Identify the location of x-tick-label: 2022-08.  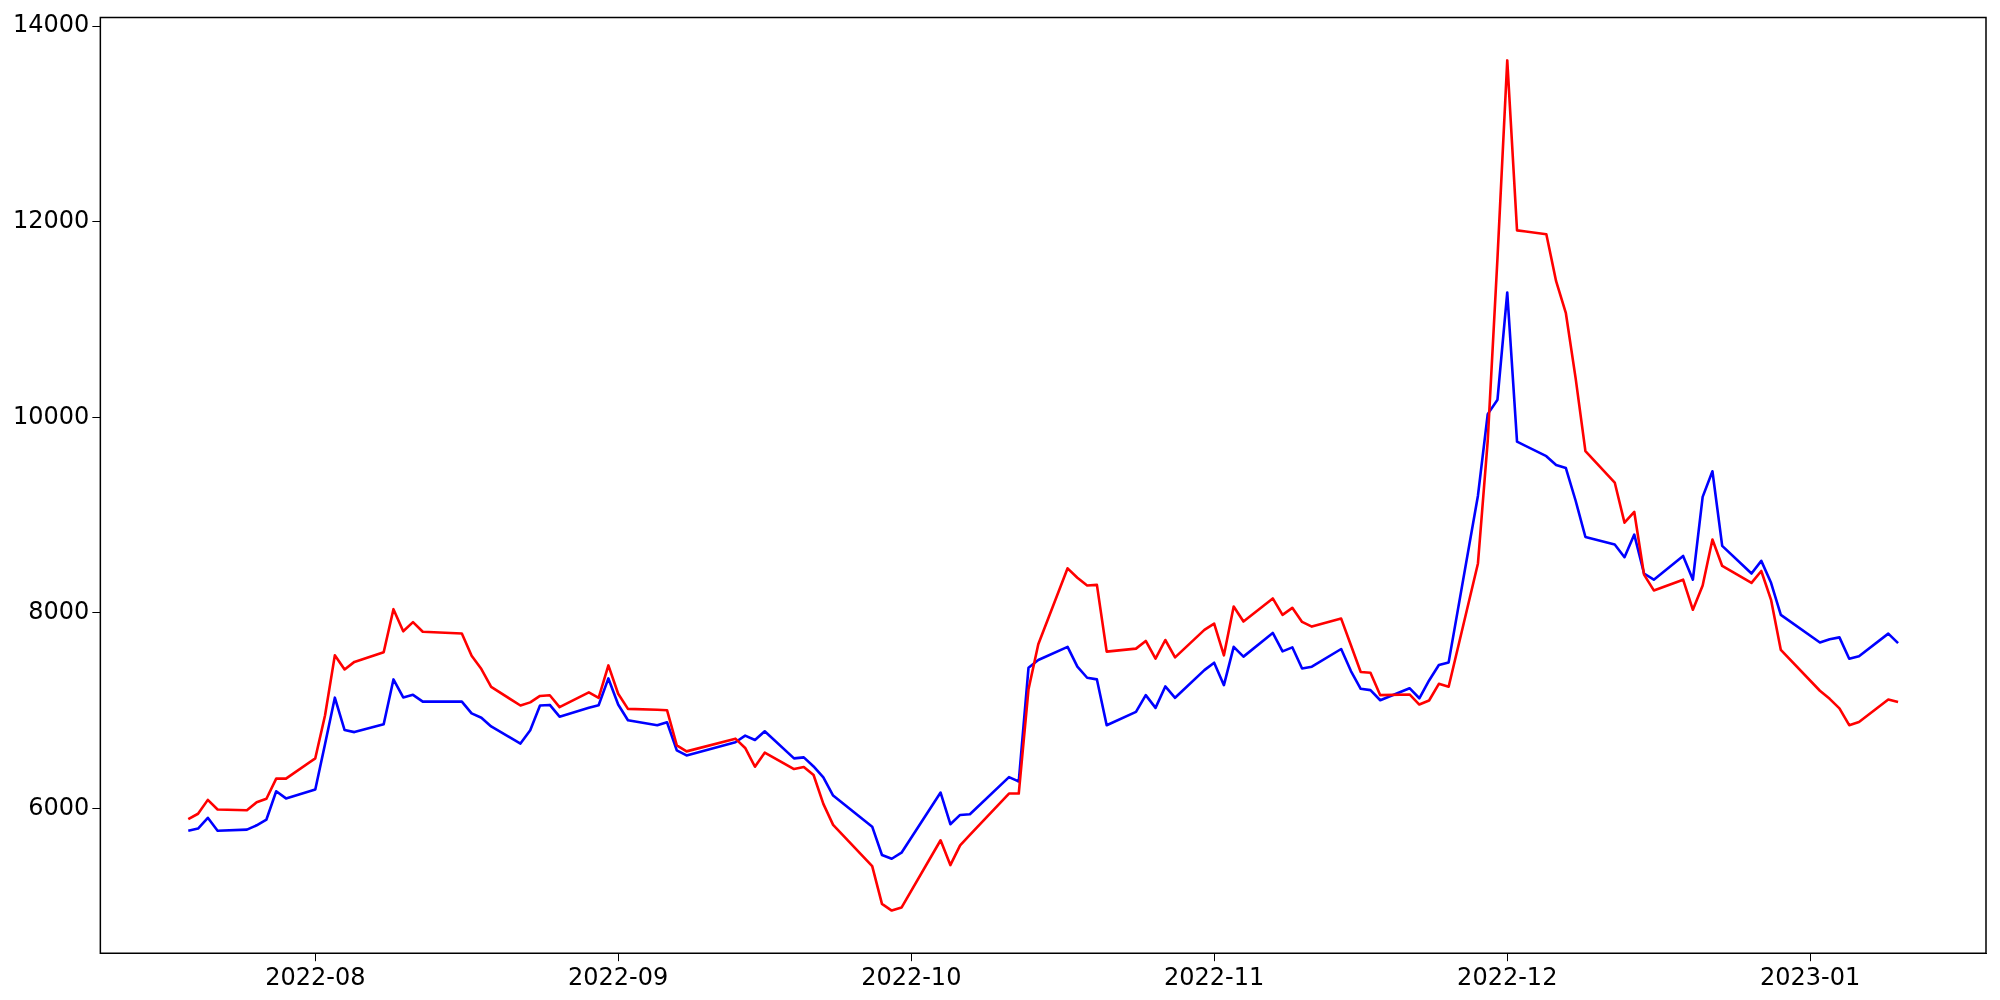
(315, 976).